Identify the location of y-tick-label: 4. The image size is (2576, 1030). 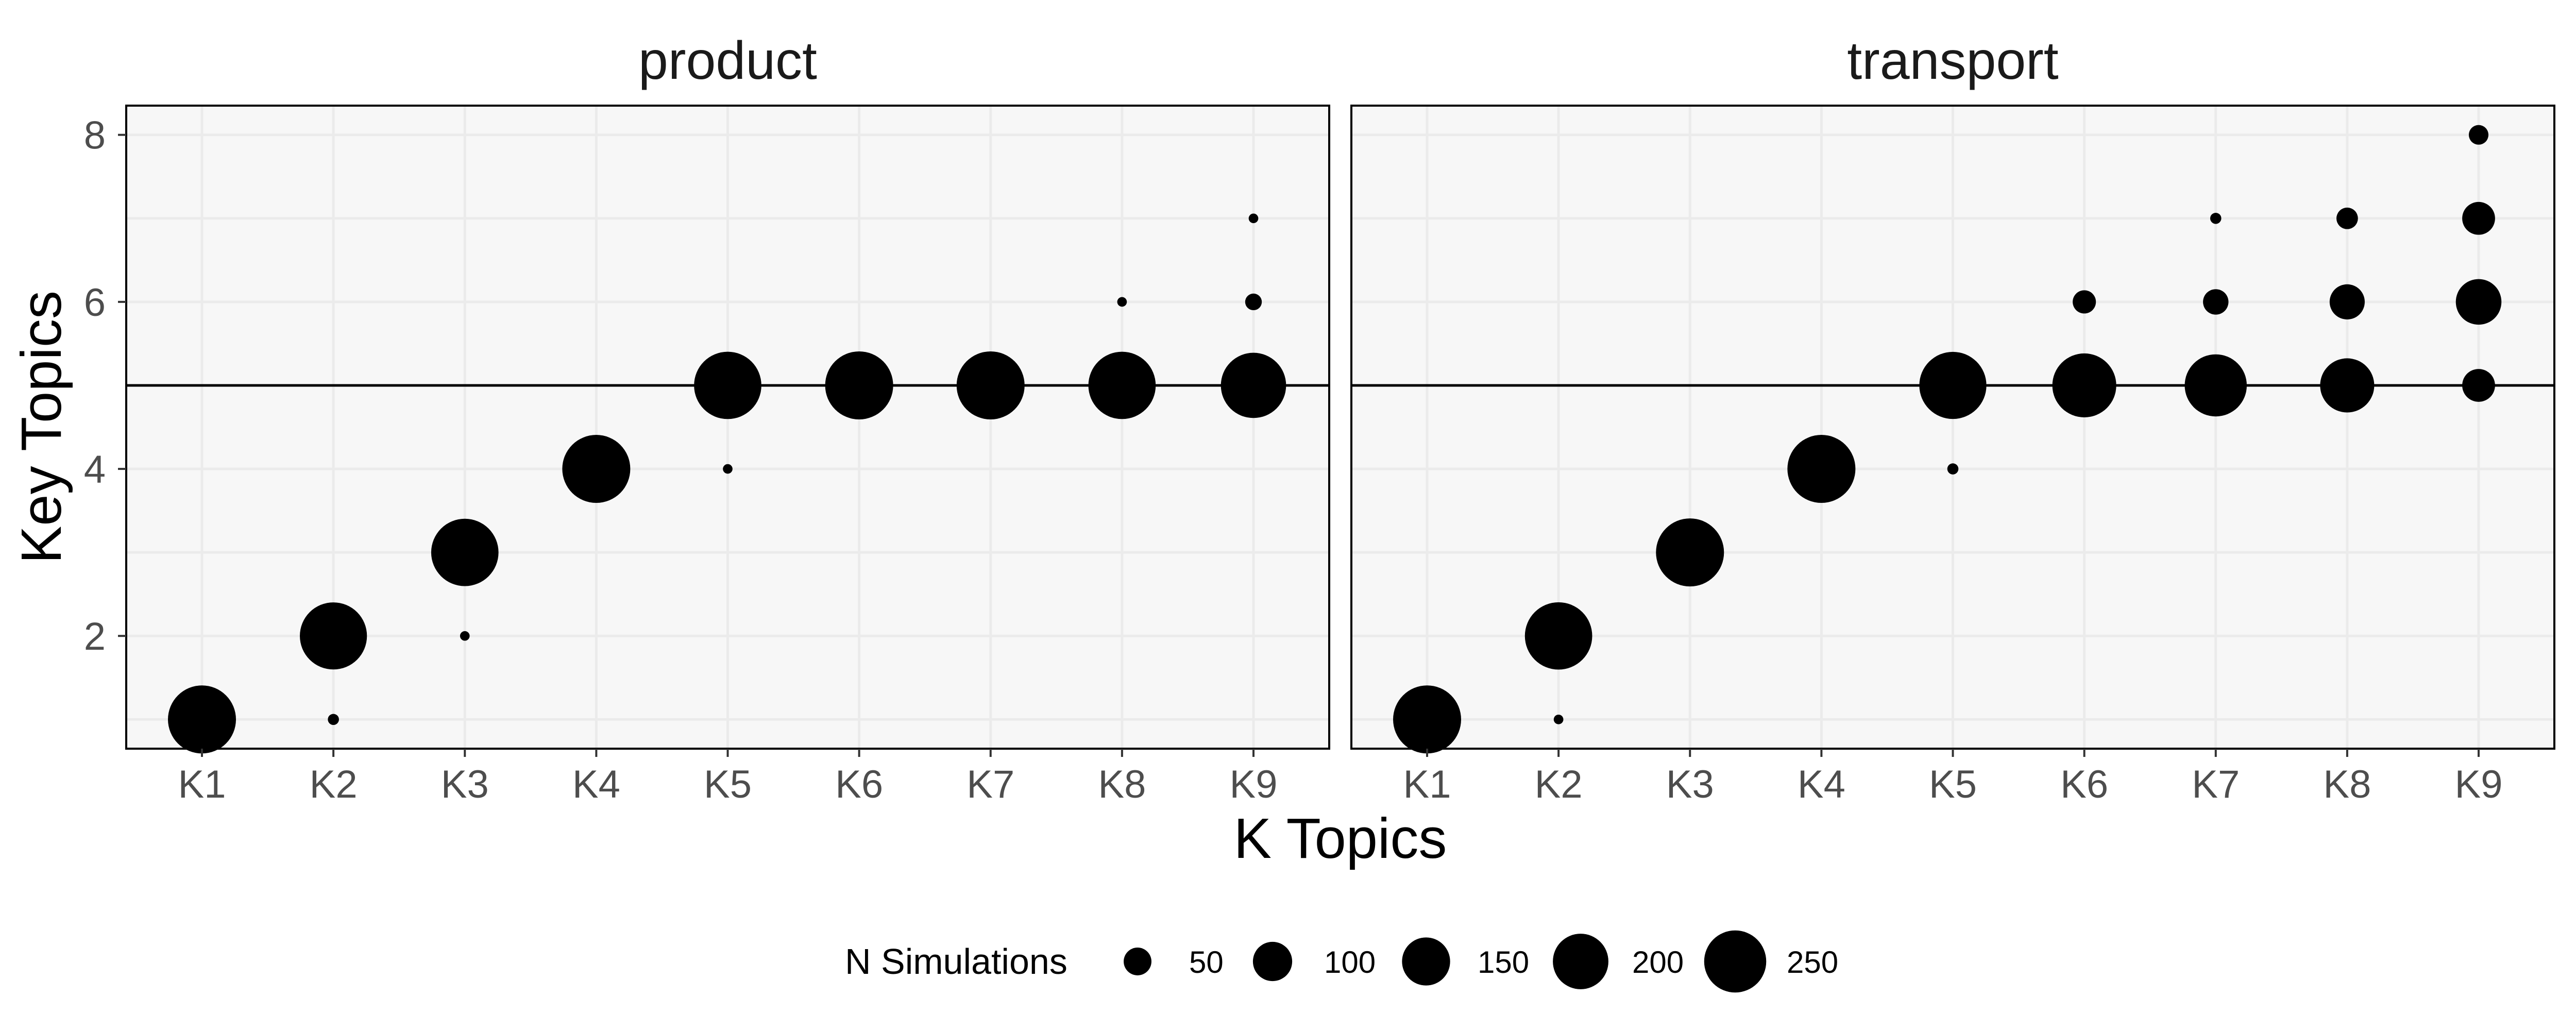
(95, 470).